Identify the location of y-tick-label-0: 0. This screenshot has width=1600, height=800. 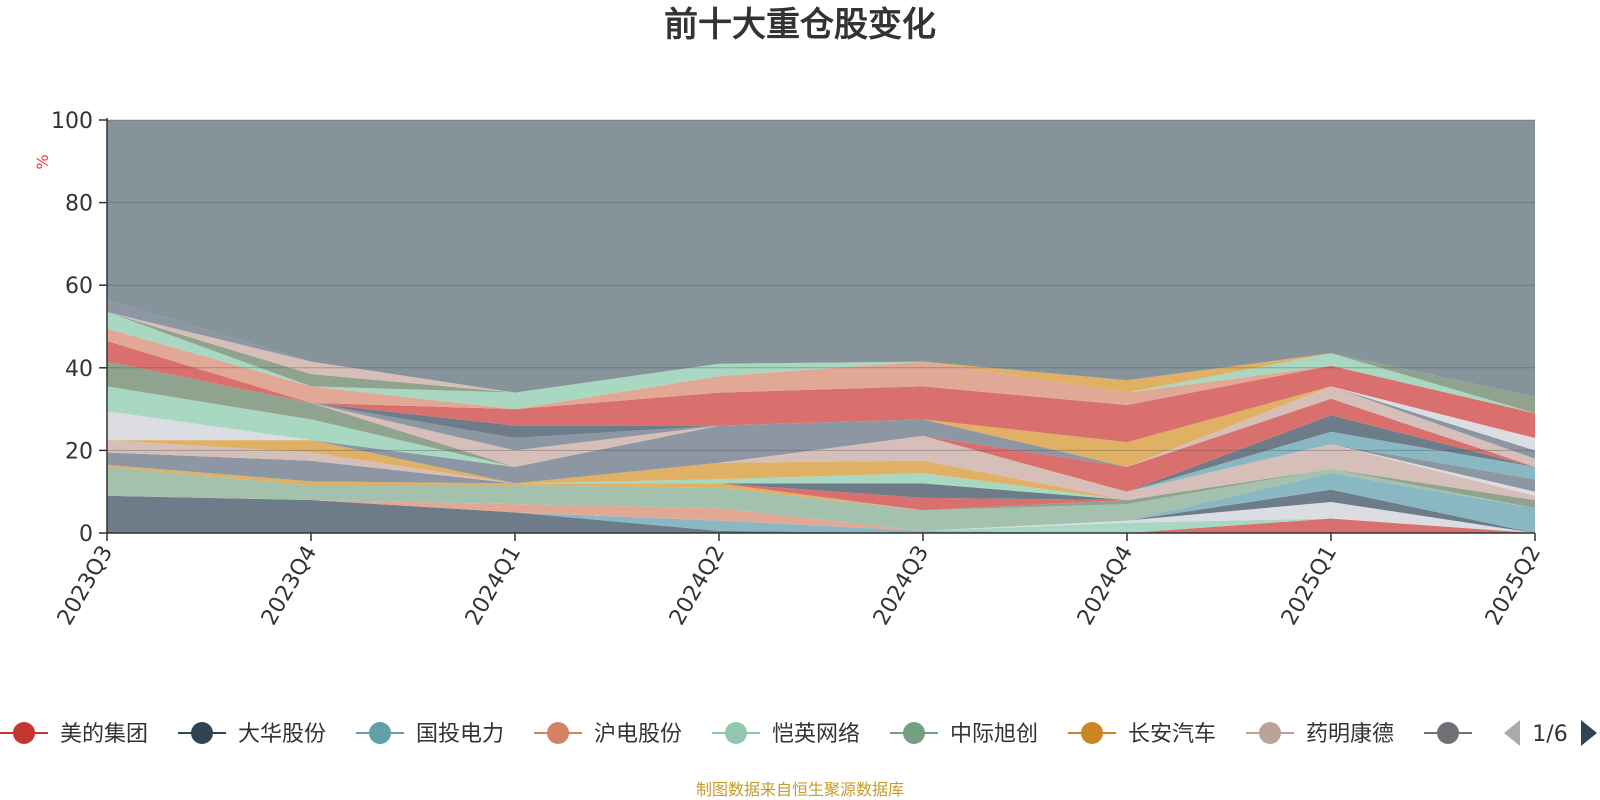
(86, 534).